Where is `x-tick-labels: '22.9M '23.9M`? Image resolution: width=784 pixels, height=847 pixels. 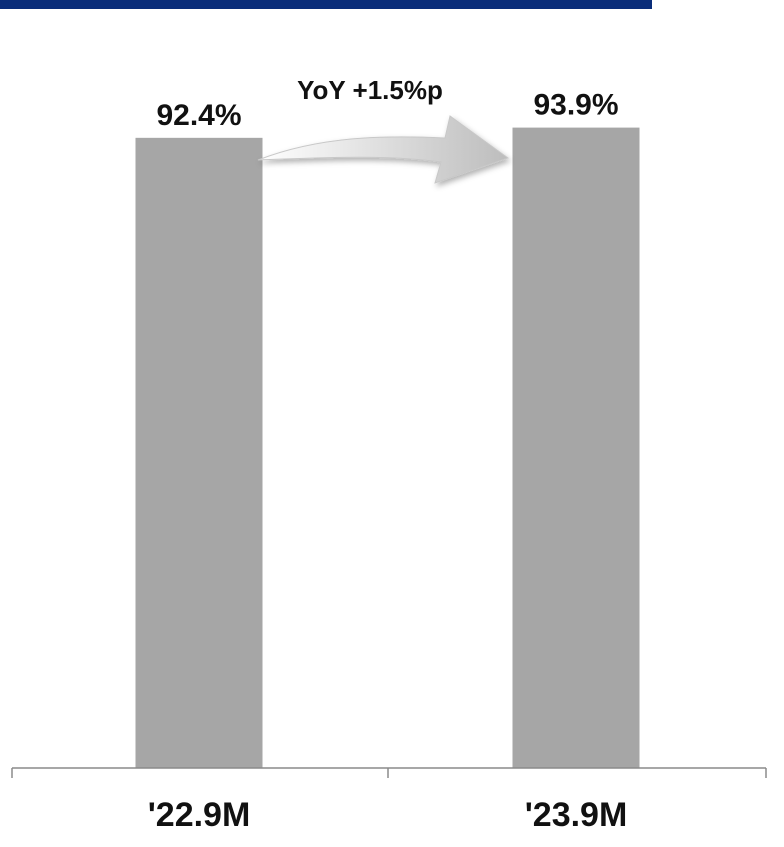
x-tick-labels: '22.9M '23.9M is located at coordinates (388, 815).